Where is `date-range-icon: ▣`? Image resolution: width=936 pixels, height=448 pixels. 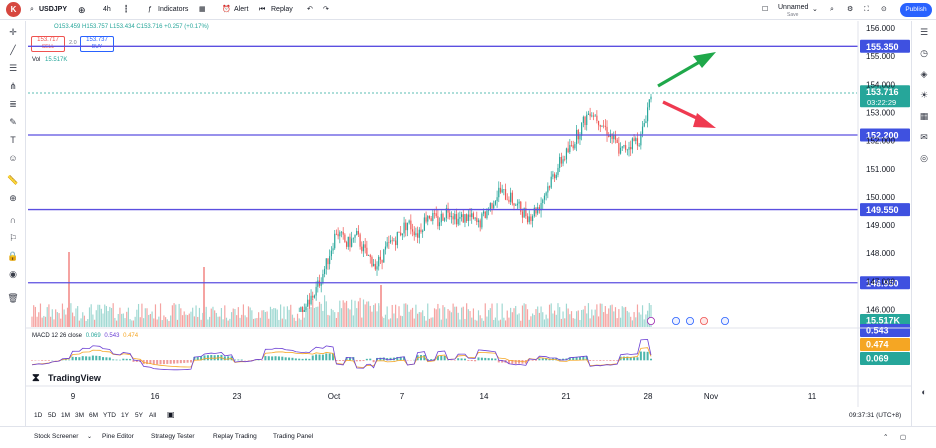 date-range-icon: ▣ is located at coordinates (171, 414).